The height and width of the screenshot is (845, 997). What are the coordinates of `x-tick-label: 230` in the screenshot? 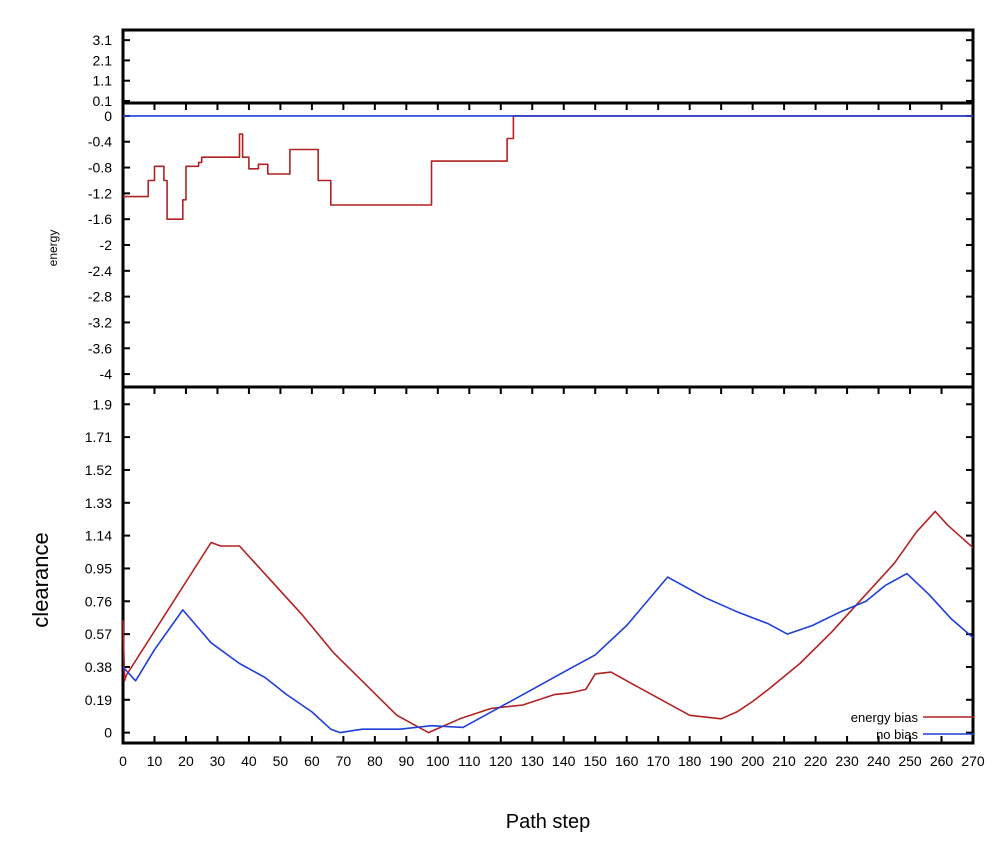 It's located at (847, 761).